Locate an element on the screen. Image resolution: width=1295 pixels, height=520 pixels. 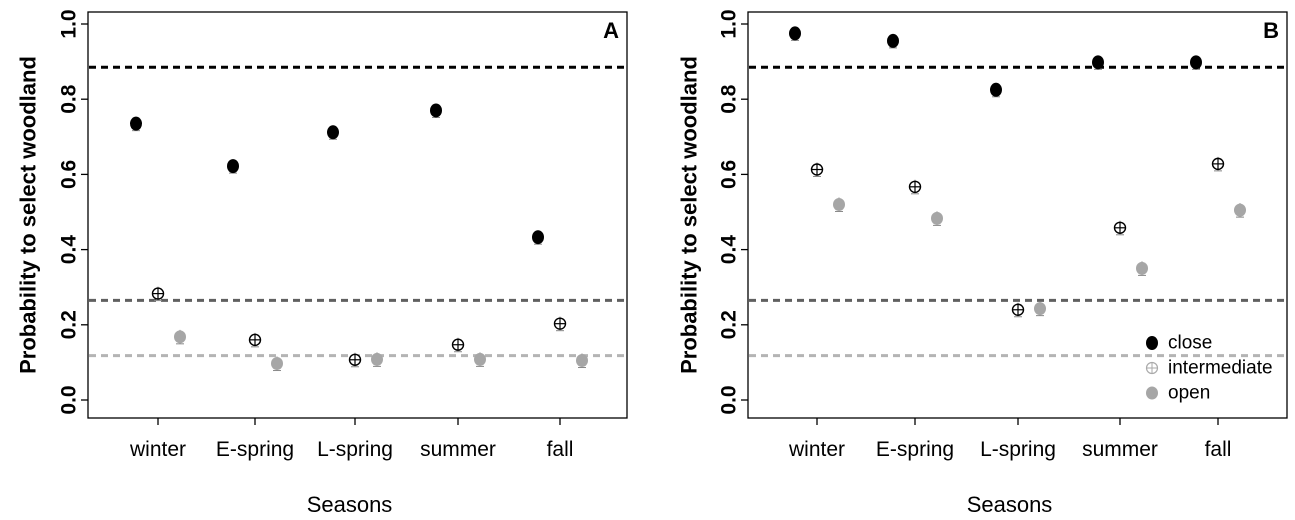
legend-label-close: close is located at coordinates (1190, 343).